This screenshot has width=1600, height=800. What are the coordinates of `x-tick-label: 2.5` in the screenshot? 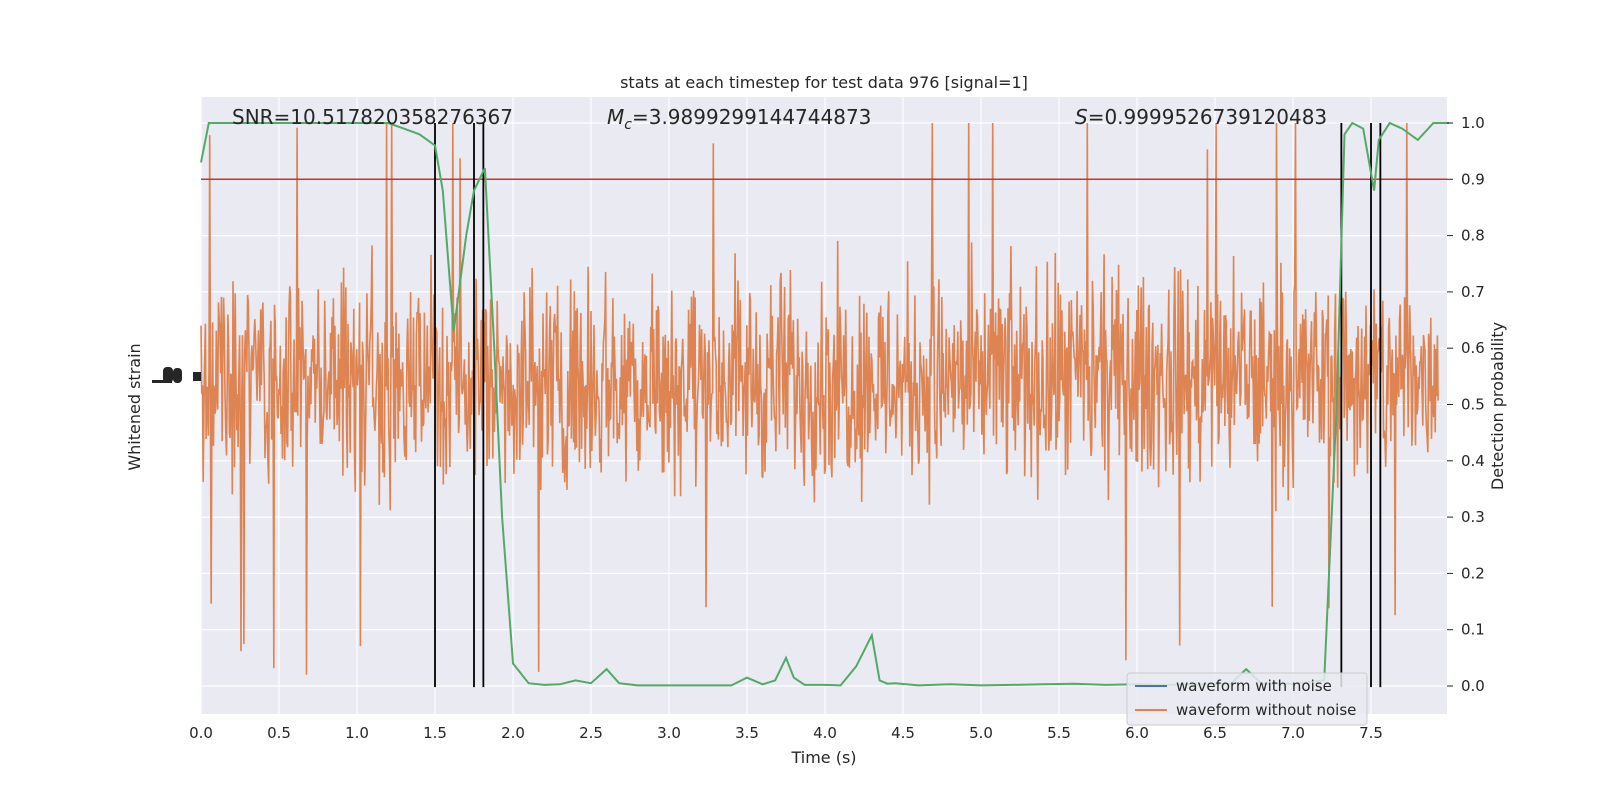 It's located at (591, 733).